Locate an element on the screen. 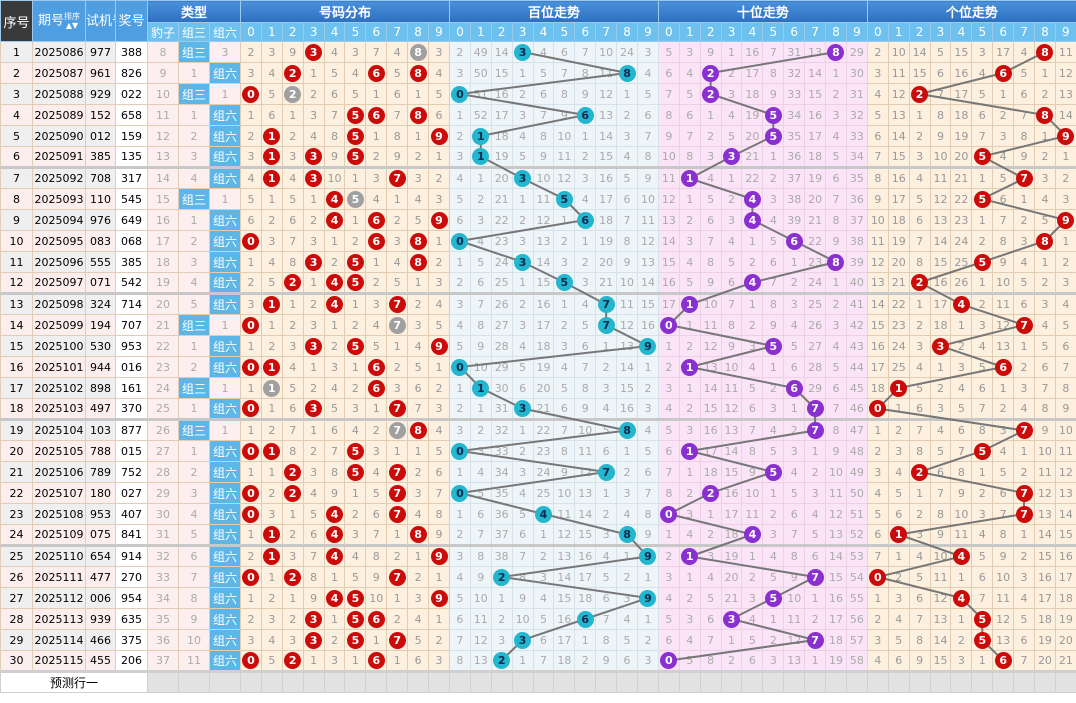  dist-cell: 8 is located at coordinates (418, 429).